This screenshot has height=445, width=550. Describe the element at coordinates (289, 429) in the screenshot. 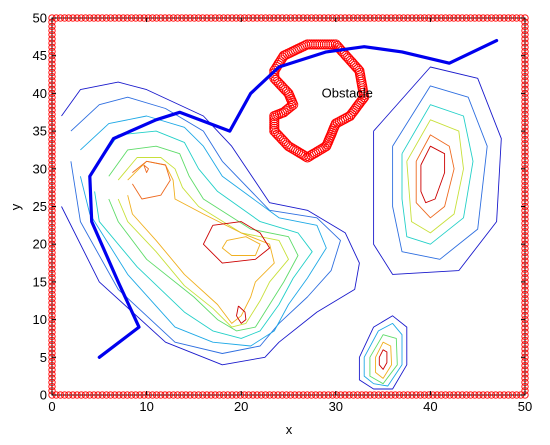

I see `x-axis-label: x` at that location.